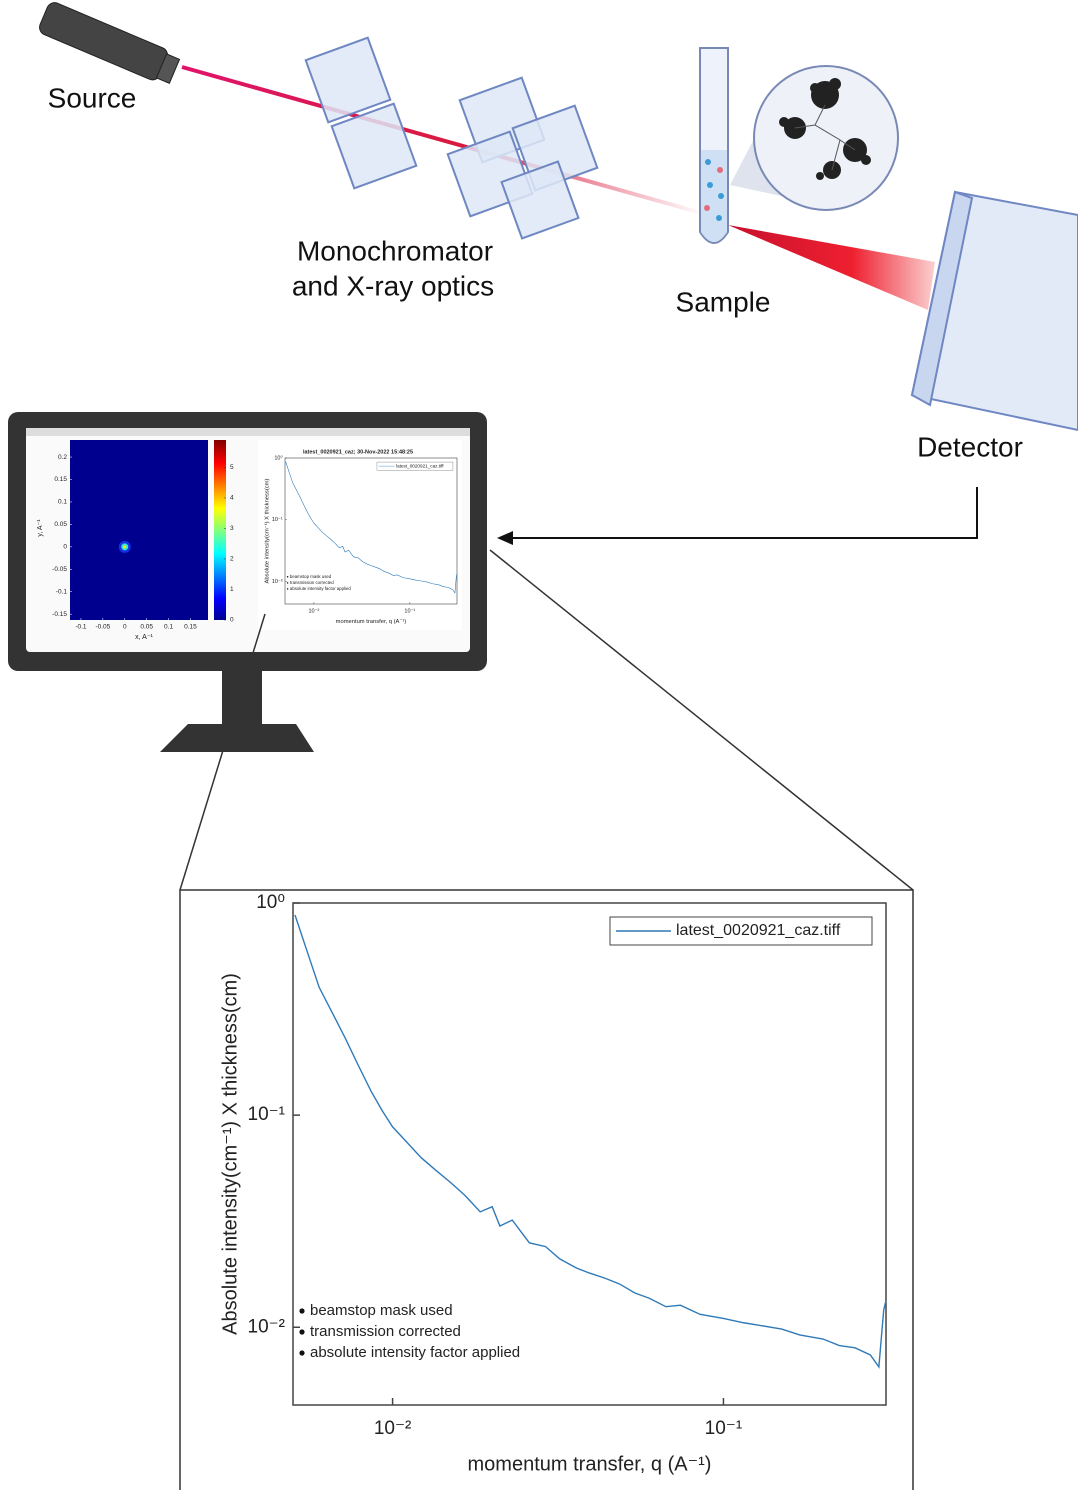 The height and width of the screenshot is (1490, 1078). What do you see at coordinates (220, 530) in the screenshot?
I see `colorbar` at bounding box center [220, 530].